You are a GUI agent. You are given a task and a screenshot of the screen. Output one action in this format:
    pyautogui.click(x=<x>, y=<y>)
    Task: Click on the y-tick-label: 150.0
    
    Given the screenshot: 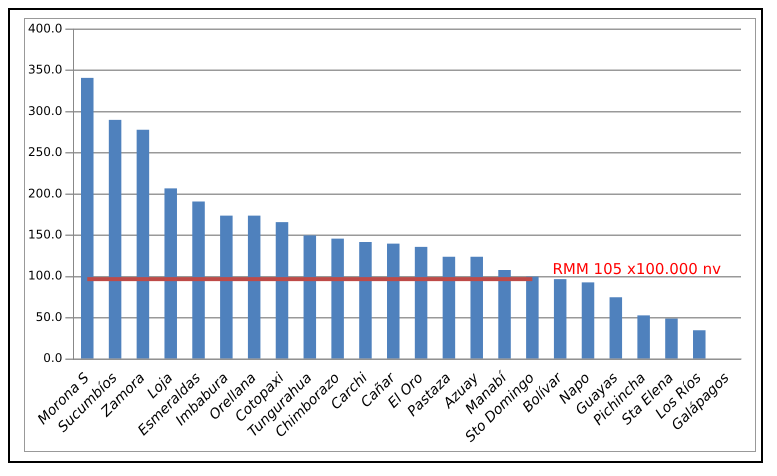 What is the action you would take?
    pyautogui.click(x=45, y=234)
    